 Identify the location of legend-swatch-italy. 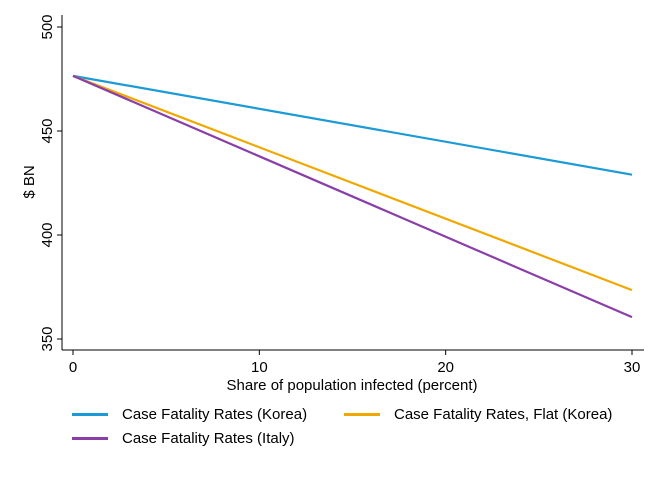
(90, 438).